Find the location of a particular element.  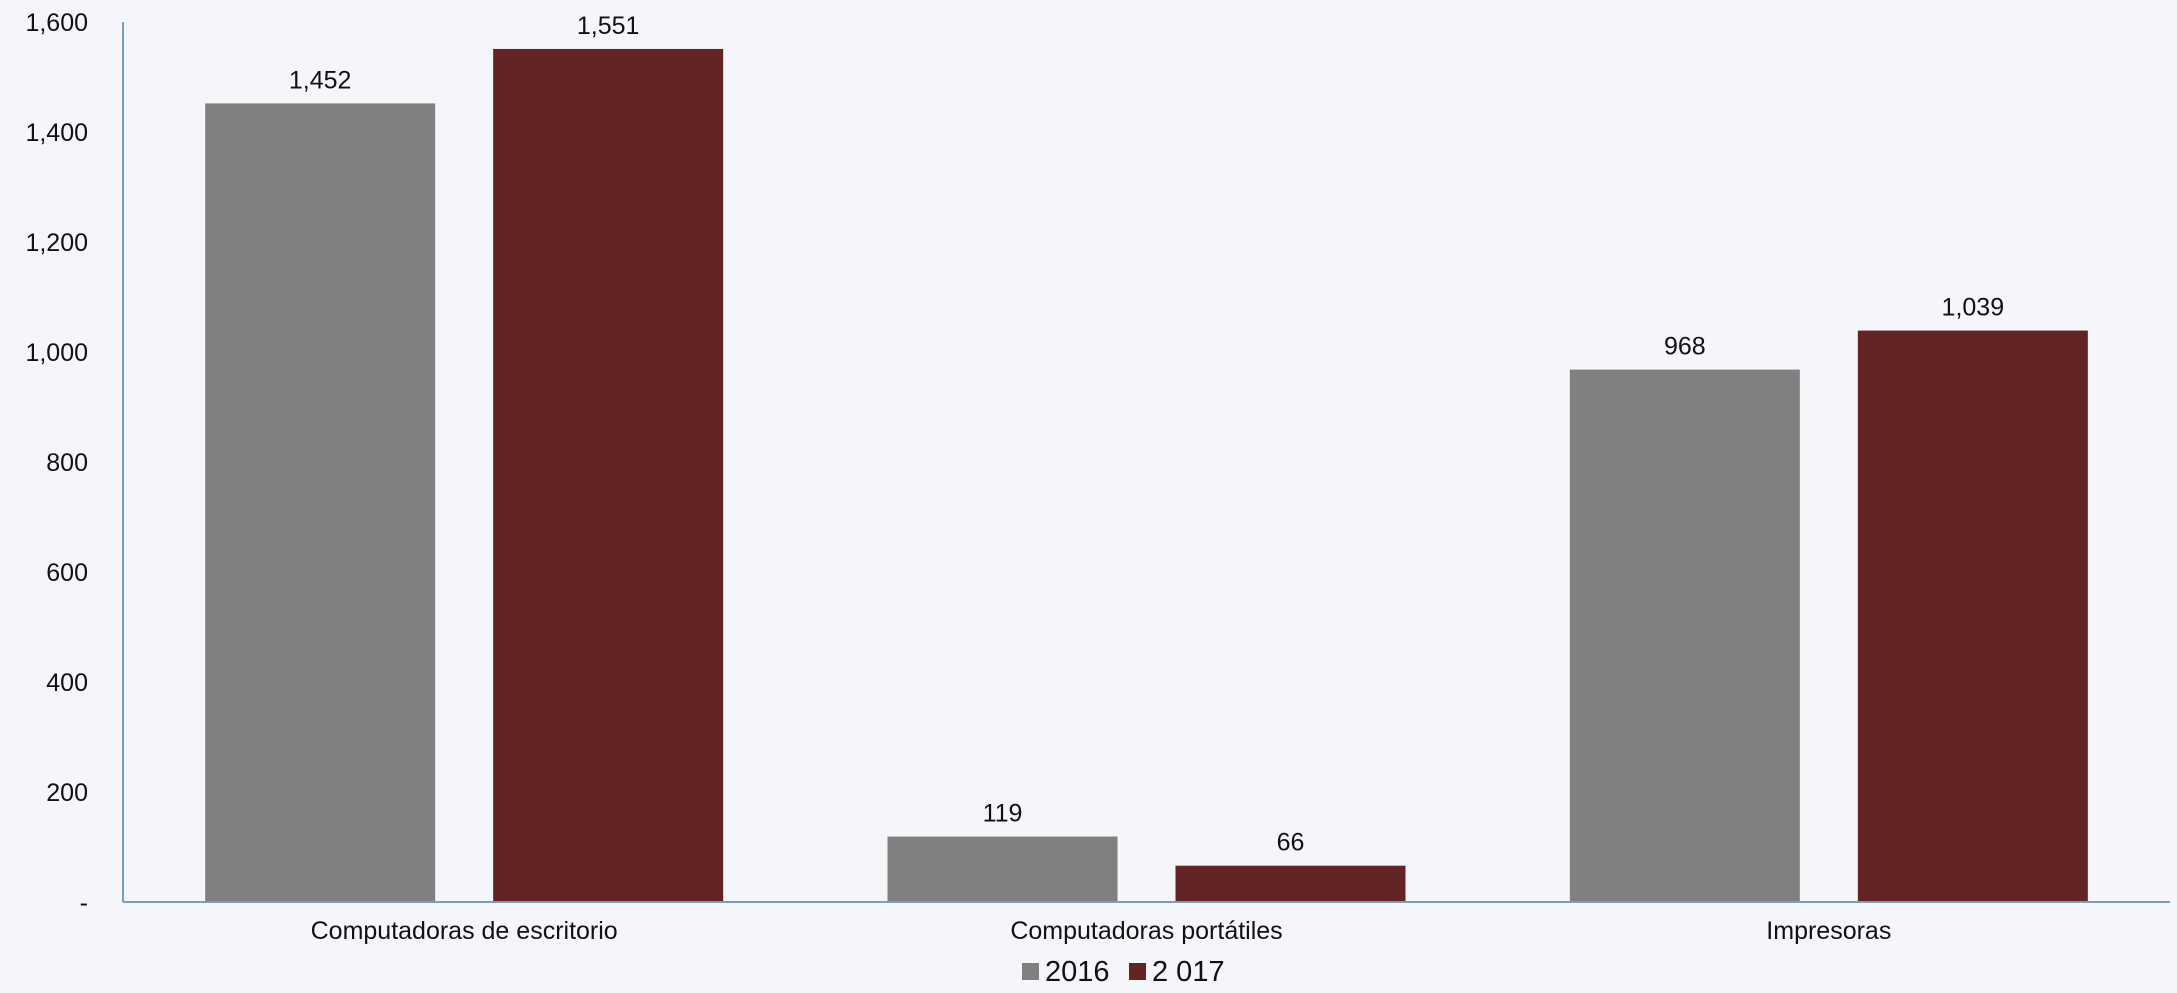

data-label: 66 is located at coordinates (1291, 843).